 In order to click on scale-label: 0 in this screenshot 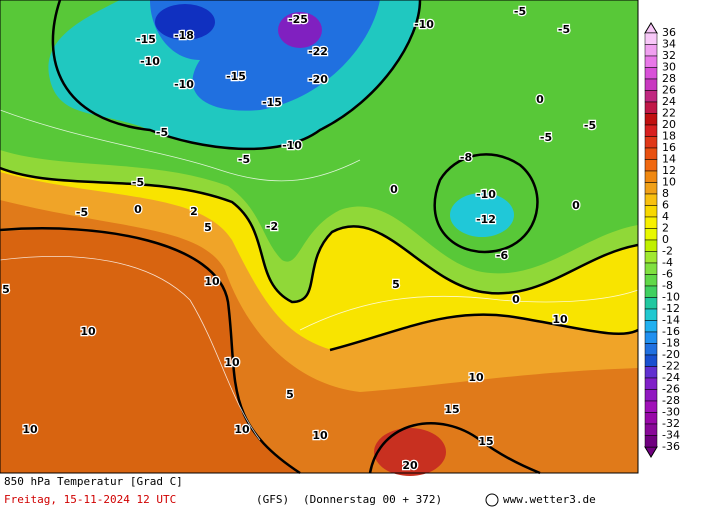, I will do `click(665, 239)`.